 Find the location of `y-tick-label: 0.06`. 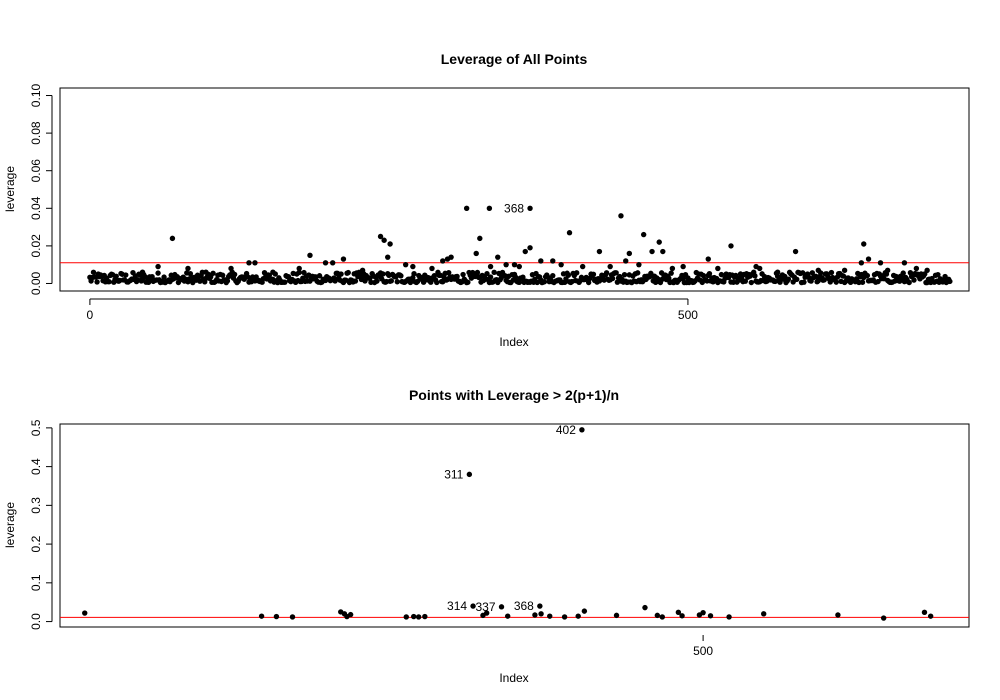

y-tick-label: 0.06 is located at coordinates (36, 171).